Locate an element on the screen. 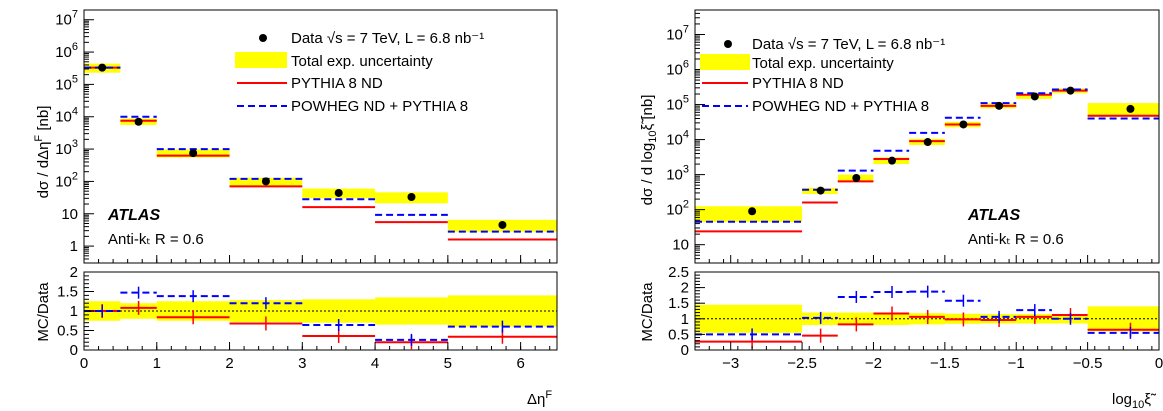 This screenshot has height=411, width=1163. right-ratio-frame is located at coordinates (927, 311).